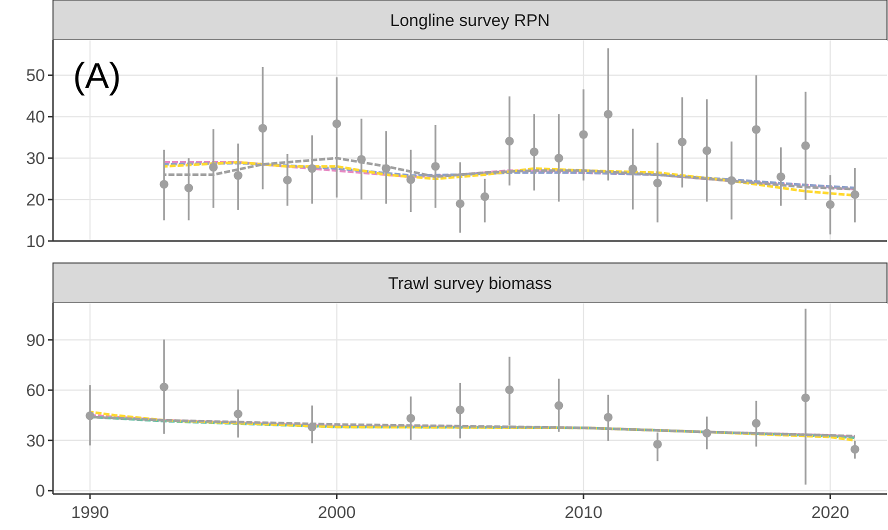 Image resolution: width=888 pixels, height=530 pixels. What do you see at coordinates (830, 512) in the screenshot?
I see `x-tick-label: 2020` at bounding box center [830, 512].